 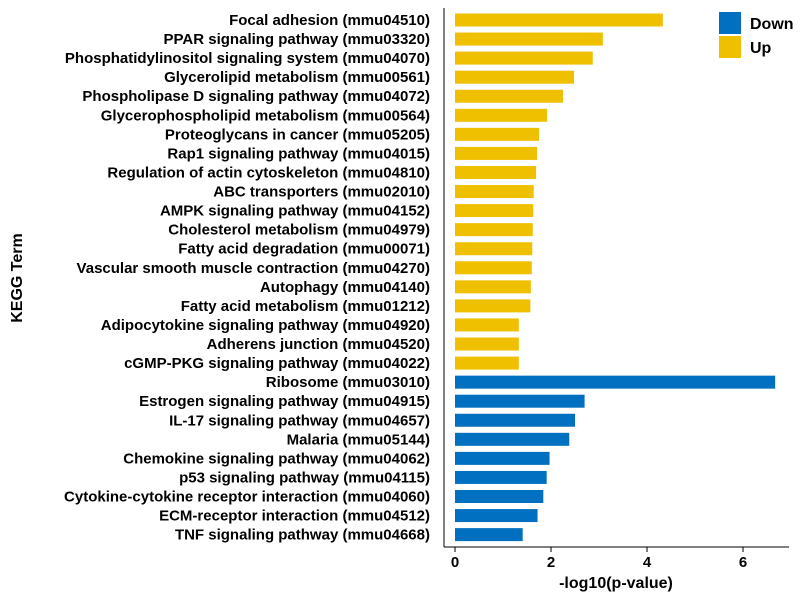 What do you see at coordinates (616, 583) in the screenshot?
I see `x-axis-title: -log10(p-value)` at bounding box center [616, 583].